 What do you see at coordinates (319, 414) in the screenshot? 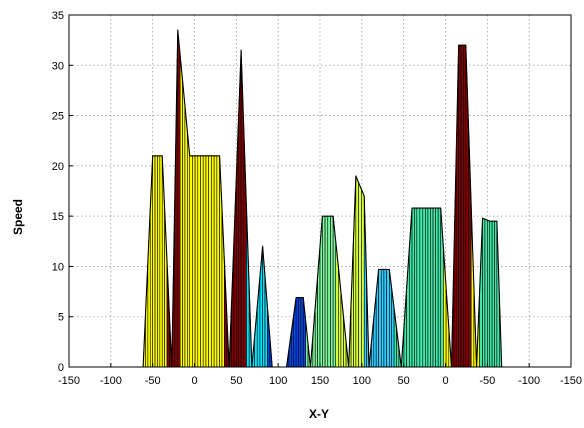
I see `x-axis-label: X-Y` at bounding box center [319, 414].